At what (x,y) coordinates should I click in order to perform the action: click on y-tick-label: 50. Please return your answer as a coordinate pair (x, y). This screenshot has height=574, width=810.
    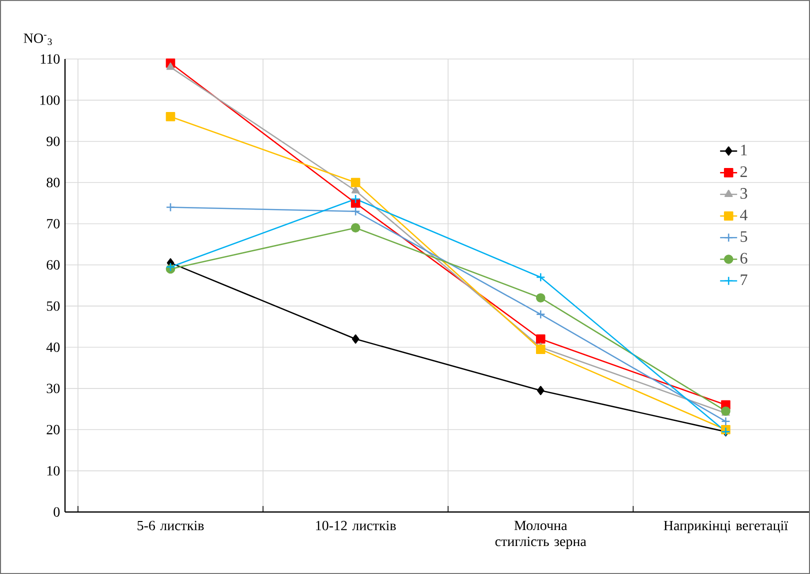
    Looking at the image, I should click on (53, 306).